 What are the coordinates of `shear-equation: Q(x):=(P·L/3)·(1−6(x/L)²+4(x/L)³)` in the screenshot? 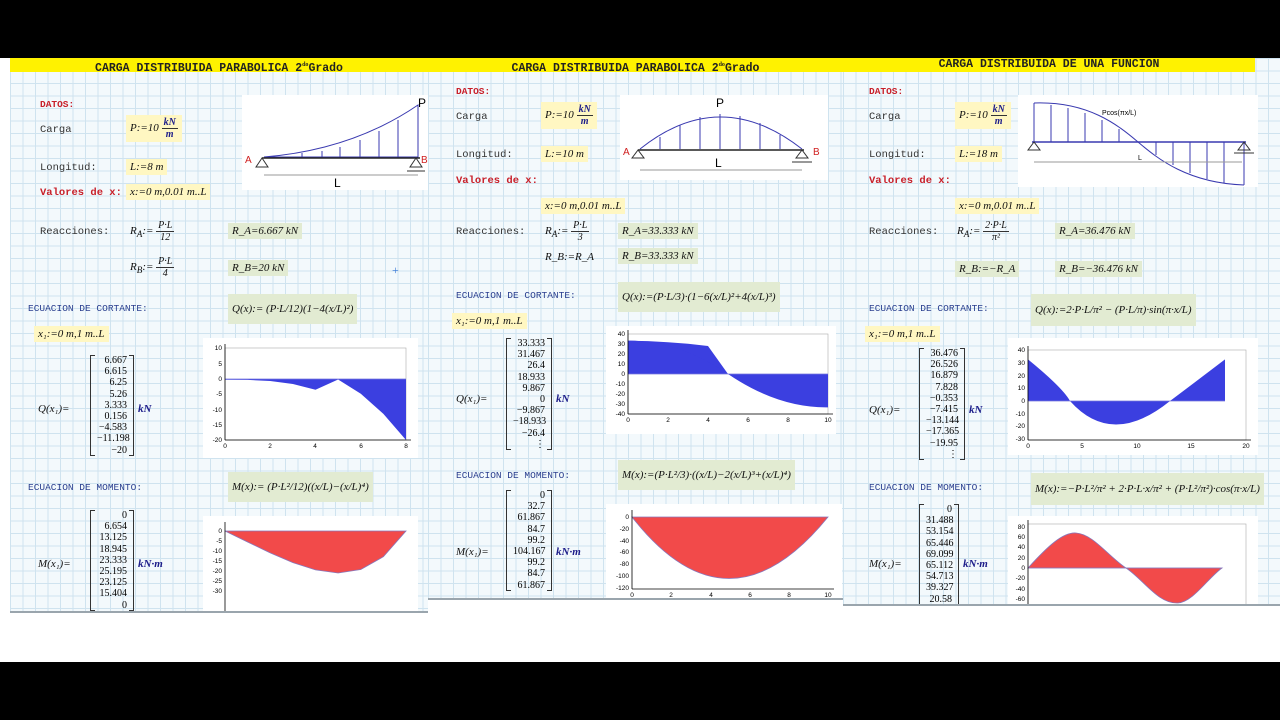 It's located at (699, 297).